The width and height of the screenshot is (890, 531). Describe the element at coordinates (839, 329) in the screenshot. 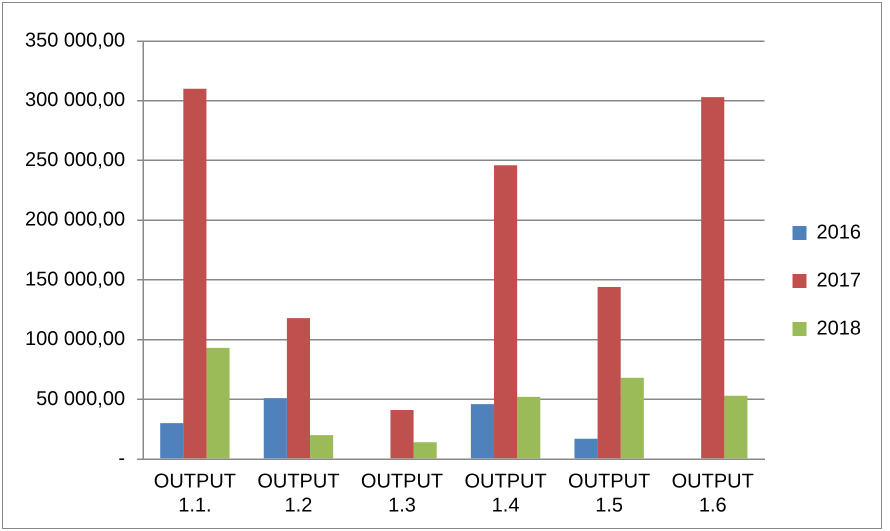

I see `legend-label: 2018` at that location.